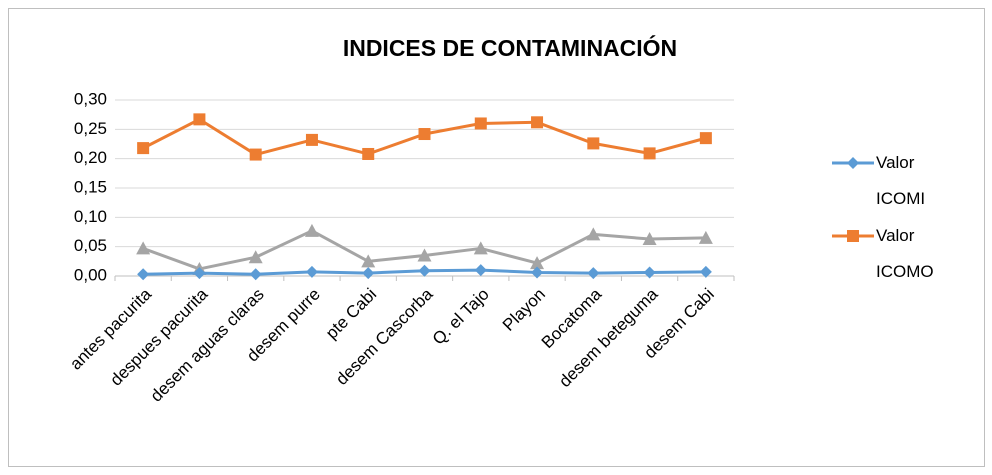 The height and width of the screenshot is (475, 992). Describe the element at coordinates (90, 128) in the screenshot. I see `y-tick-label: 0,25` at that location.